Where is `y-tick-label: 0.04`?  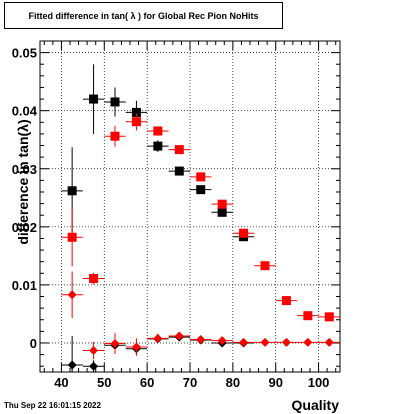 y-tick-label: 0.04 is located at coordinates (25, 111).